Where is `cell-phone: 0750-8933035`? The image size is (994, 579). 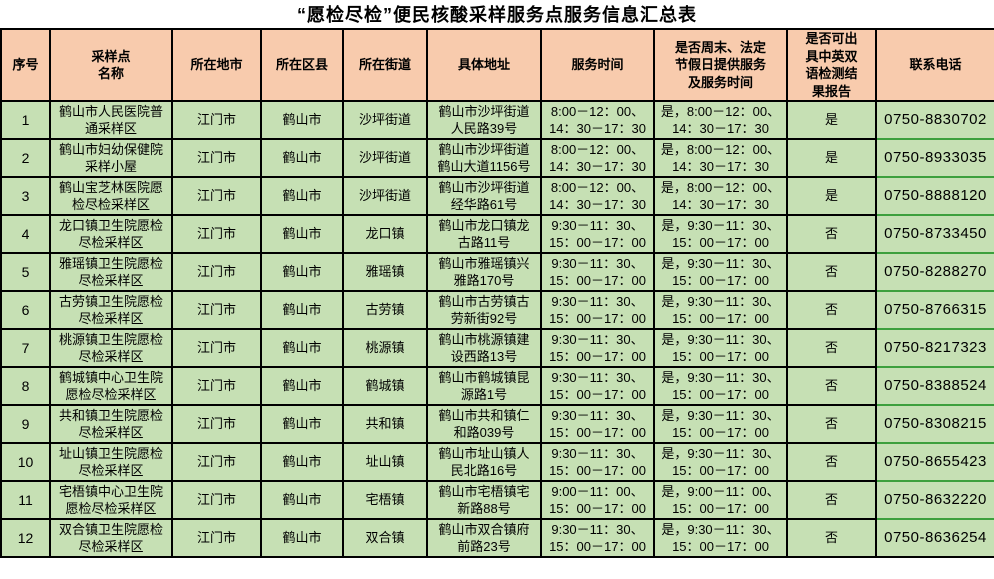
cell-phone: 0750-8933035 is located at coordinates (934, 158).